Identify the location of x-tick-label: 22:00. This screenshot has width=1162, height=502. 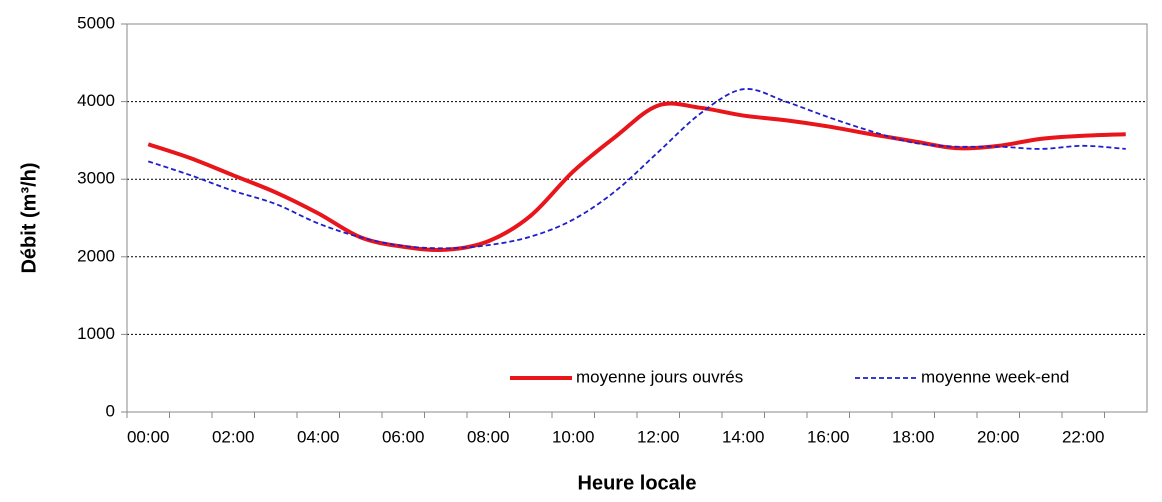
(1083, 436).